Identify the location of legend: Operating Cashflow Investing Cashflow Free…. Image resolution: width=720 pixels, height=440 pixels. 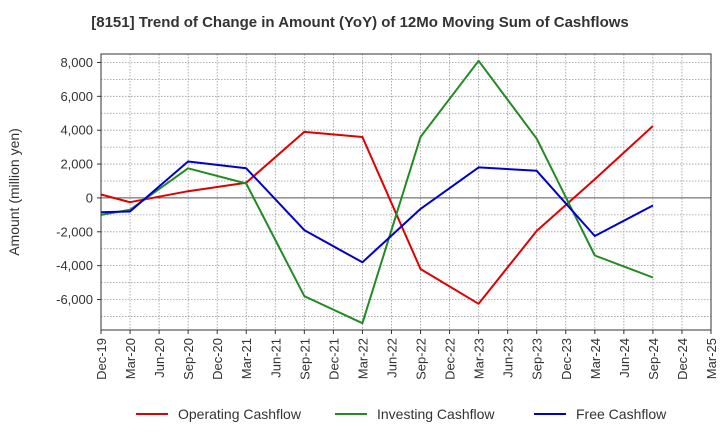
(401, 414).